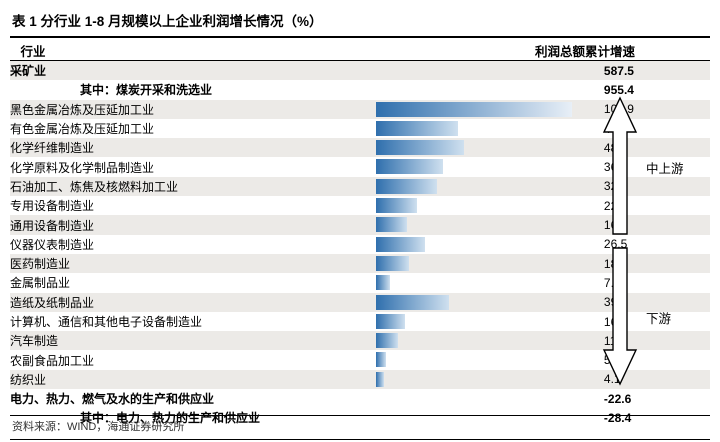 The height and width of the screenshot is (442, 720). I want to click on table-row: 电力、热力、燃气及水的生产和供应业 -22.6, so click(360, 398).